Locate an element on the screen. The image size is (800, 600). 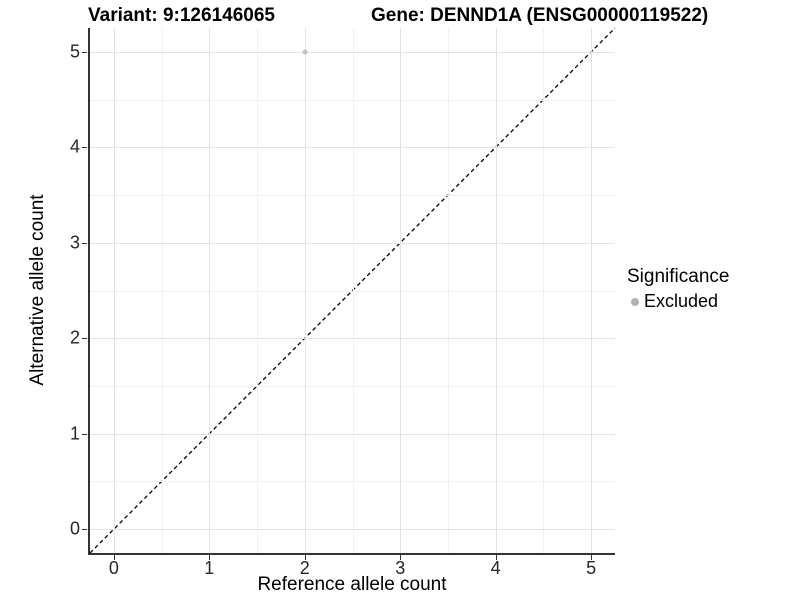
y-tick-label: 2 is located at coordinates (74, 337).